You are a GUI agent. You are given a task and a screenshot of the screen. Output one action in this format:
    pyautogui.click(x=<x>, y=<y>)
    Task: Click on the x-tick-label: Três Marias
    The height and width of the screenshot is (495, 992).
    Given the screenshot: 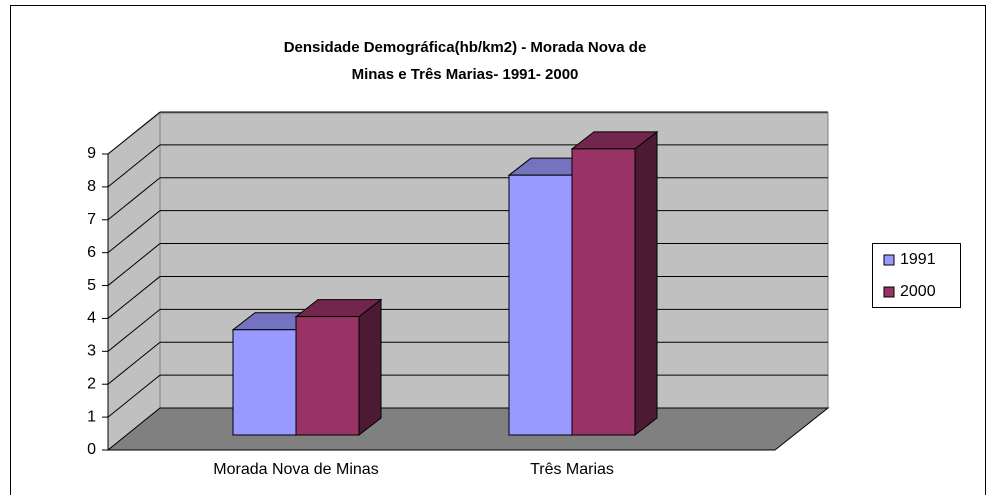 What is the action you would take?
    pyautogui.click(x=572, y=469)
    